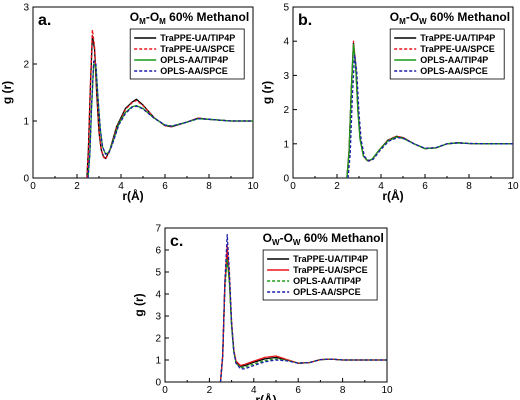 This screenshot has height=400, width=520. I want to click on y-tick-label: 7, so click(158, 229).